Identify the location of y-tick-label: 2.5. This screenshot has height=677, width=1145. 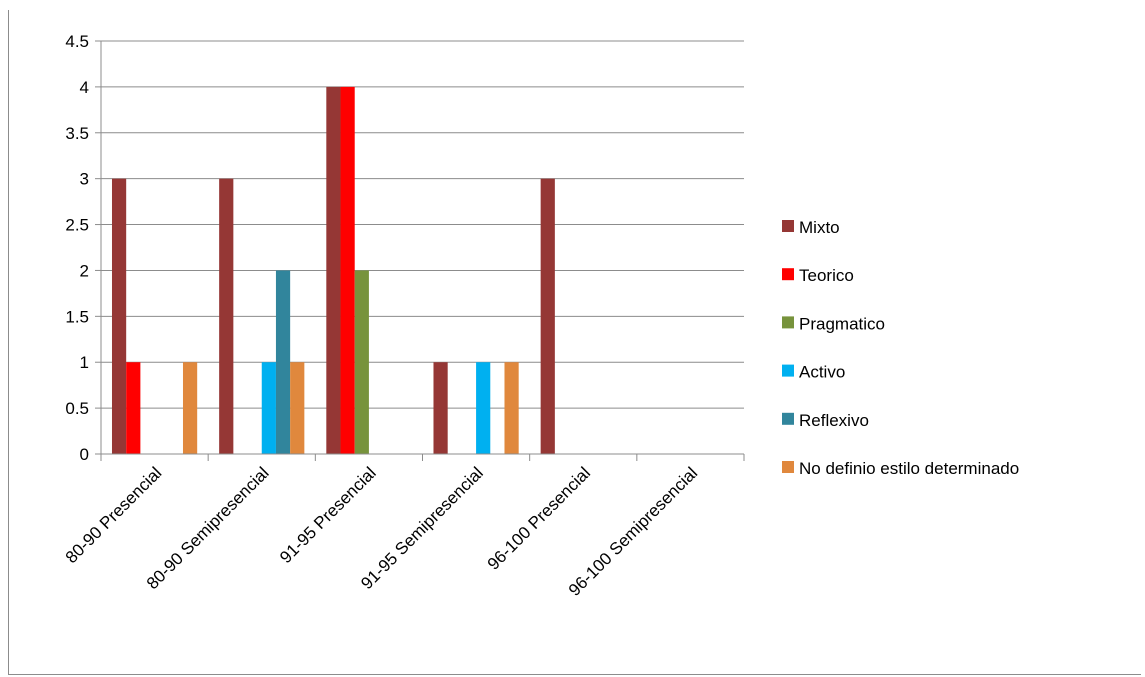
(77, 225).